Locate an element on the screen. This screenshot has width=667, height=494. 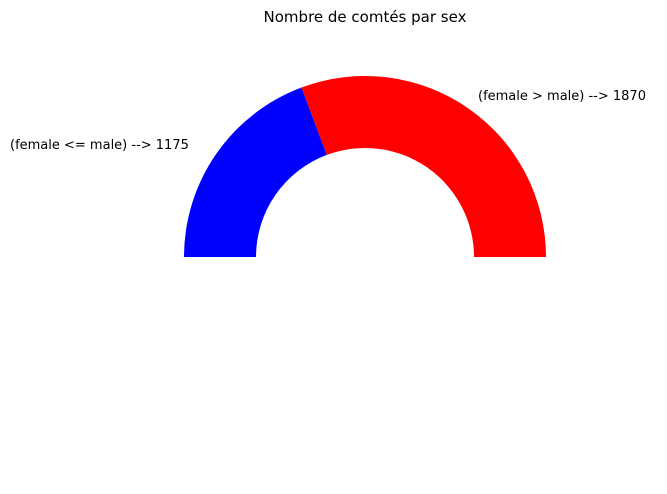
chart-title: Nombre de comtés par sex is located at coordinates (365, 17).